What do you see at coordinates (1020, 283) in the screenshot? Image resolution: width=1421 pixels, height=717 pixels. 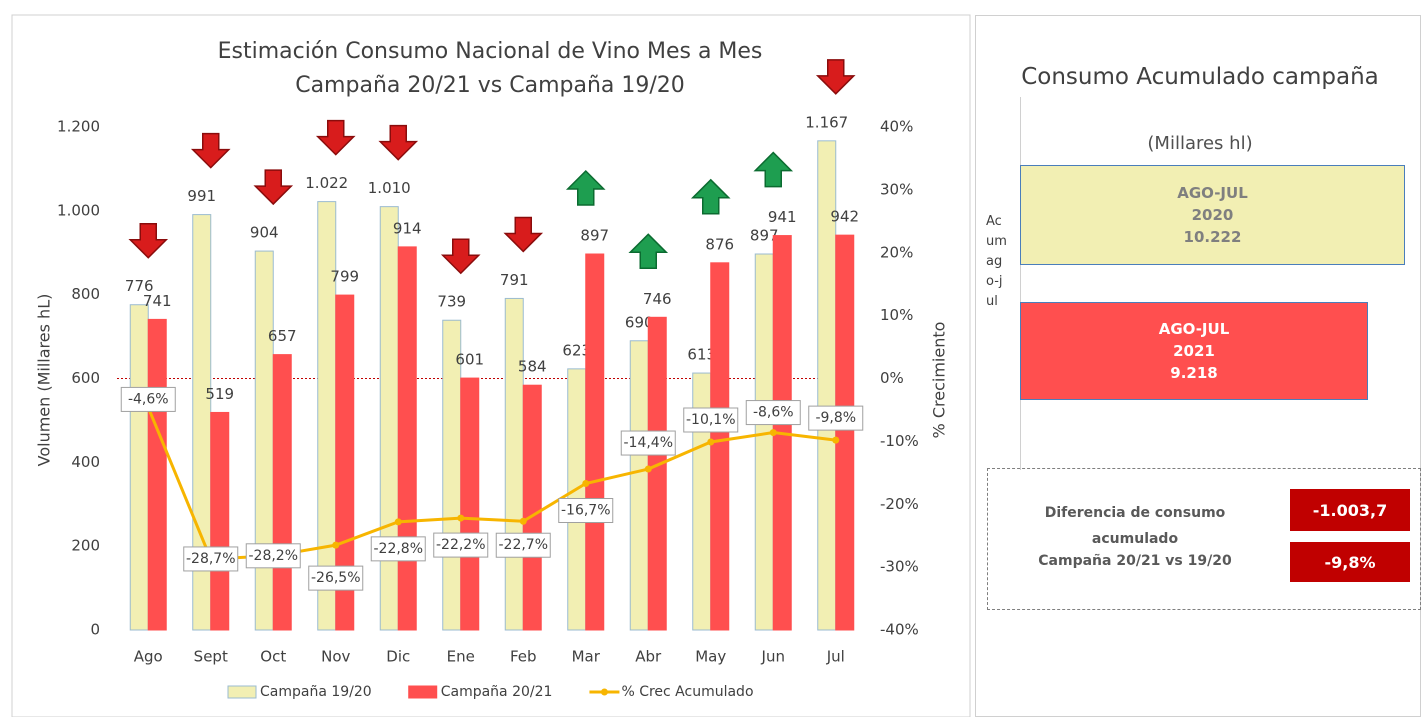 I see `panel-axis` at bounding box center [1020, 283].